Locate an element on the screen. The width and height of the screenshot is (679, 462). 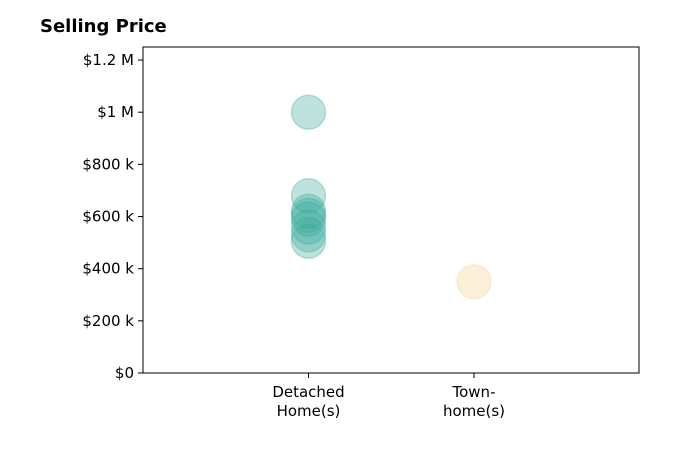
x-axis: Detached Home(s) Town-home(s) is located at coordinates (388, 396).